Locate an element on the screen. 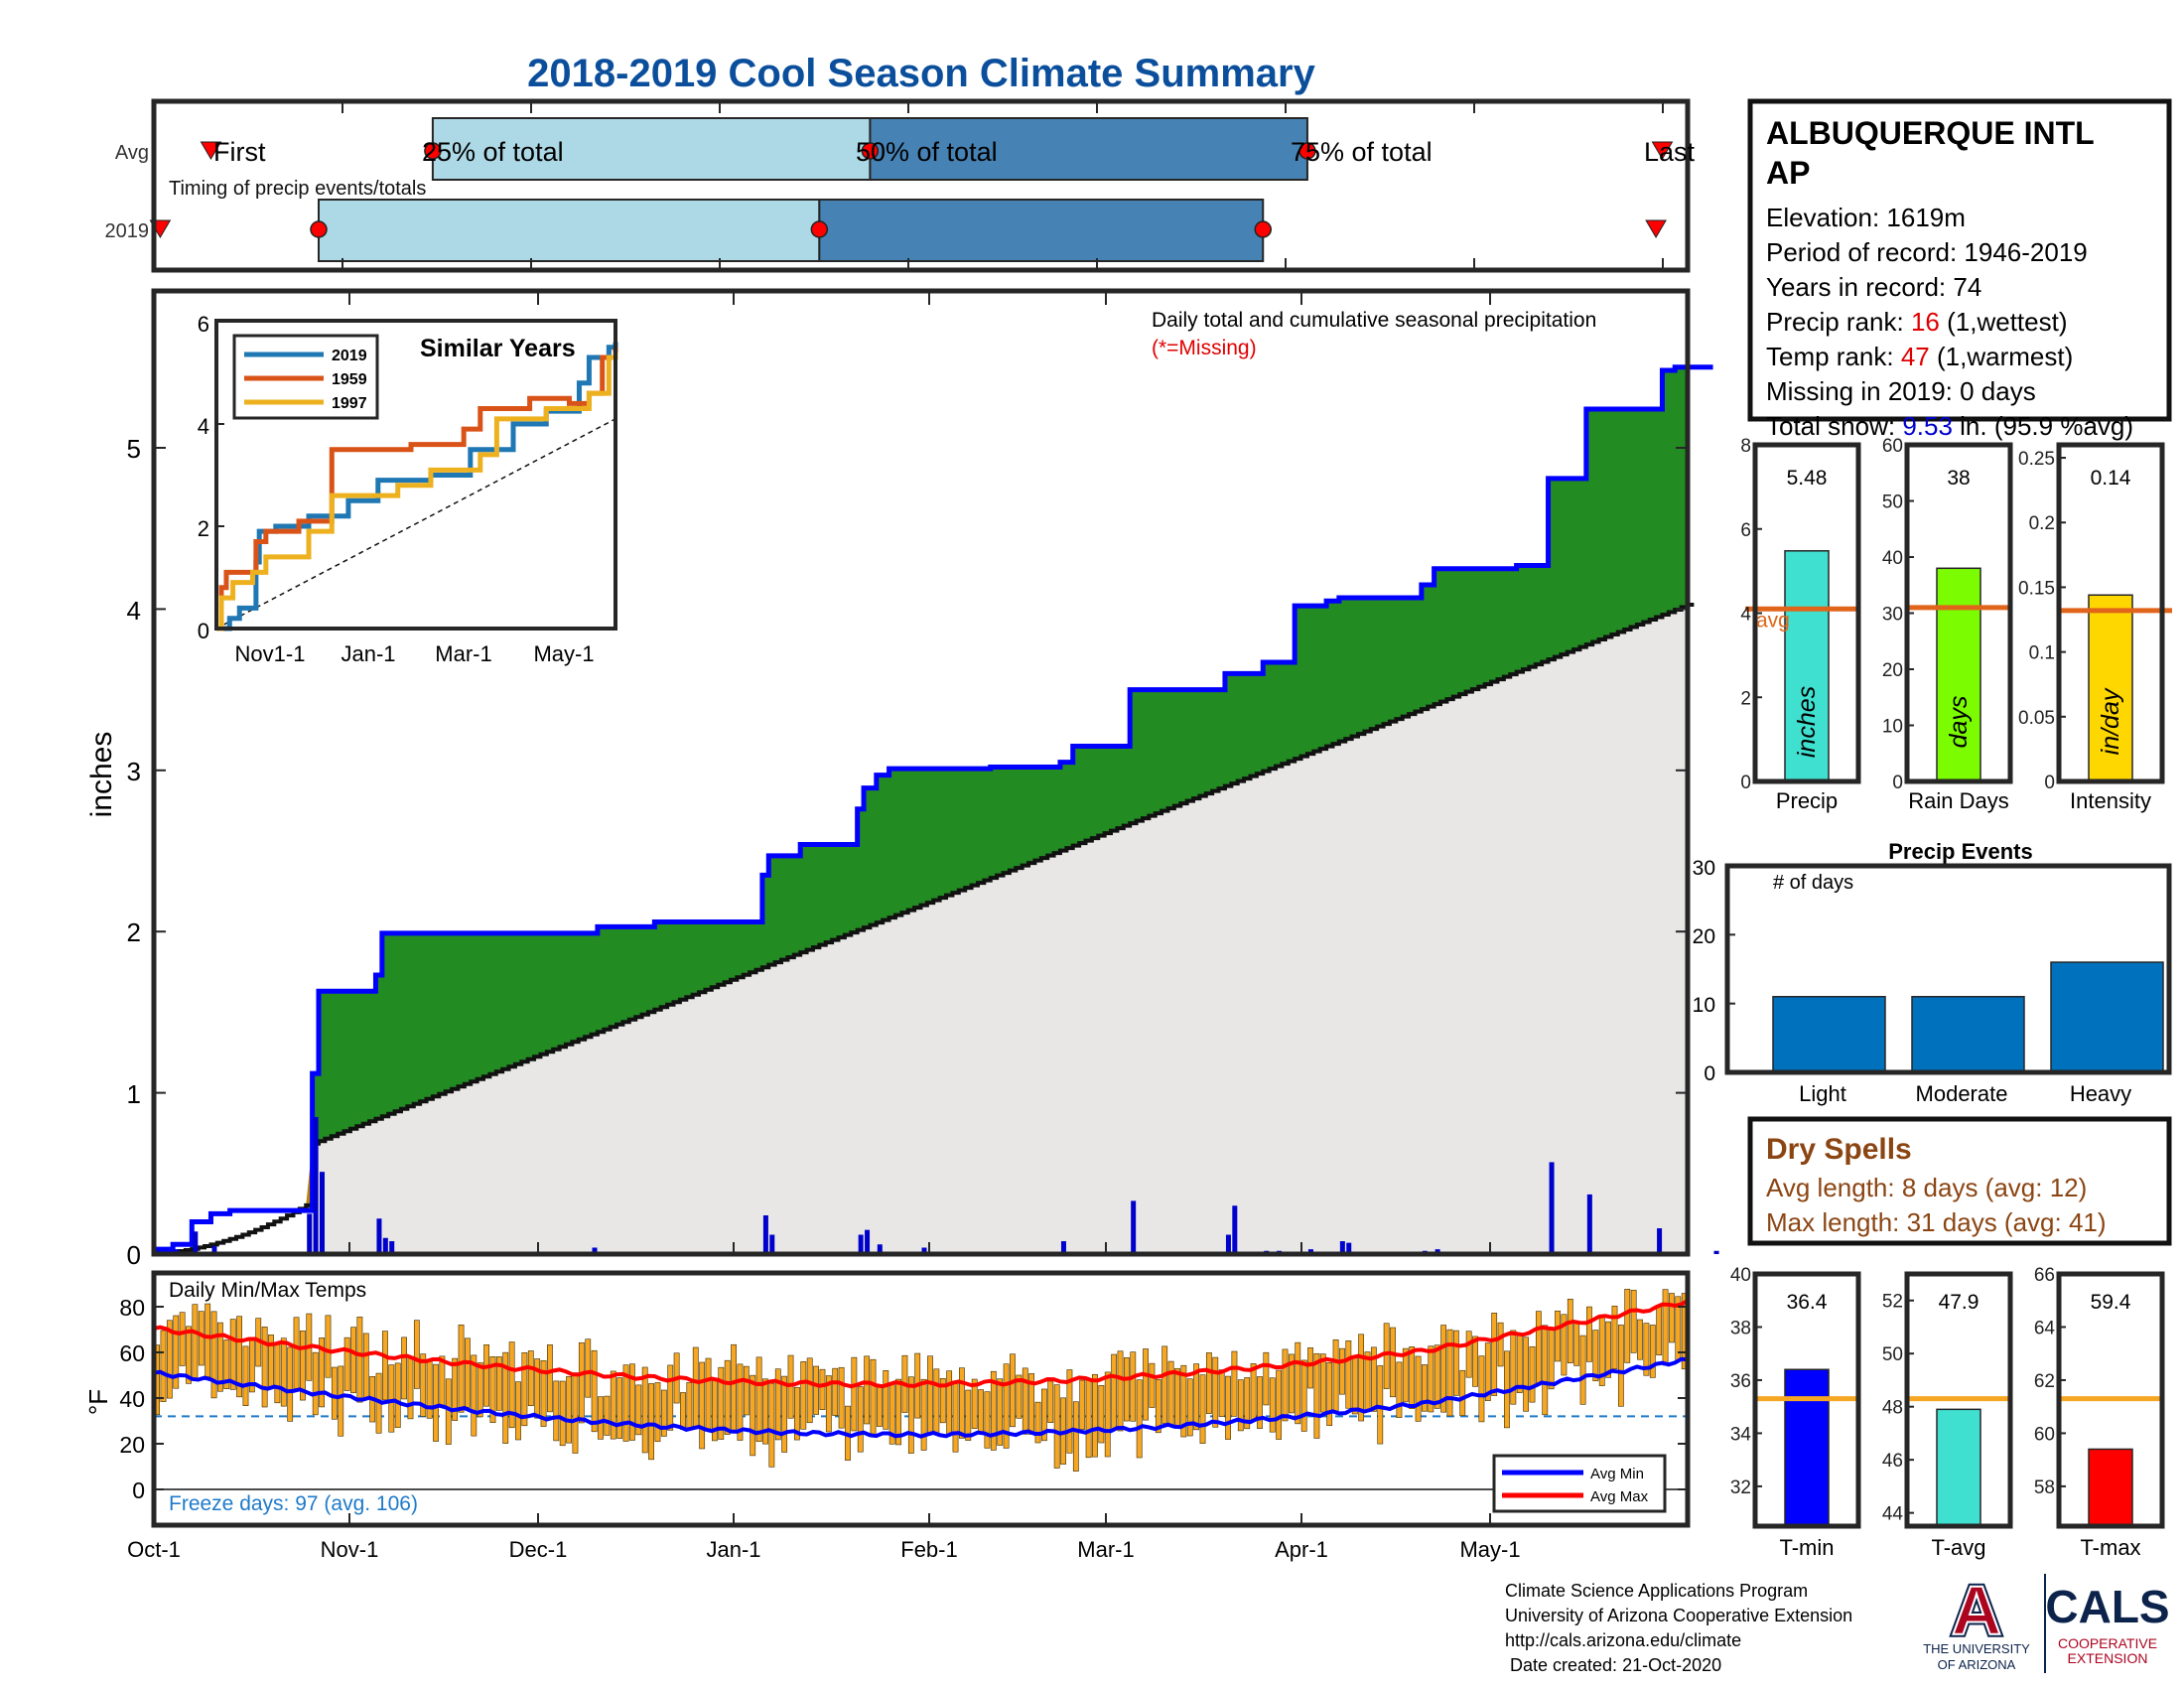  inset-frame is located at coordinates (415, 475).